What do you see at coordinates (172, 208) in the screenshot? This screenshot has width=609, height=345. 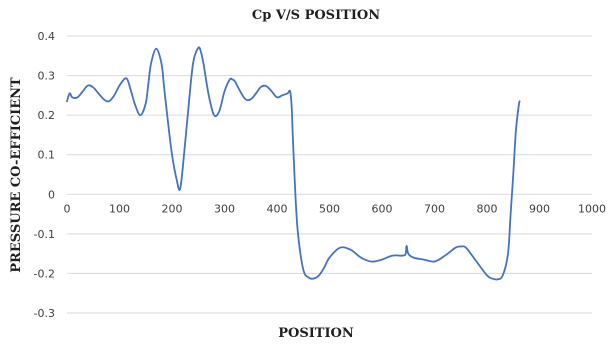 I see `x-tick-label: 200` at bounding box center [172, 208].